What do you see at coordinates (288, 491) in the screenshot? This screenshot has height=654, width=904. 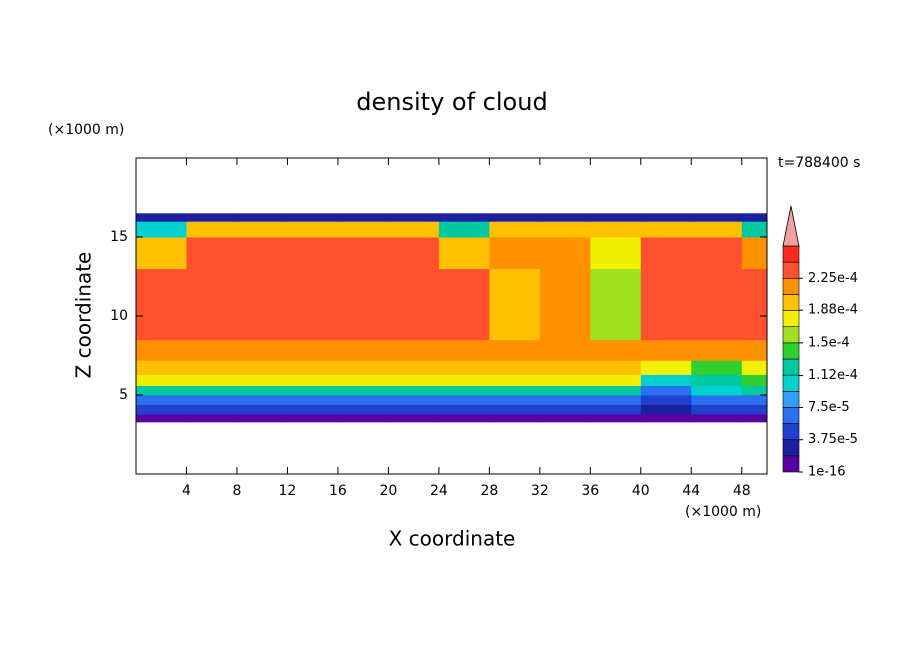 I see `x-tick-label: 12` at bounding box center [288, 491].